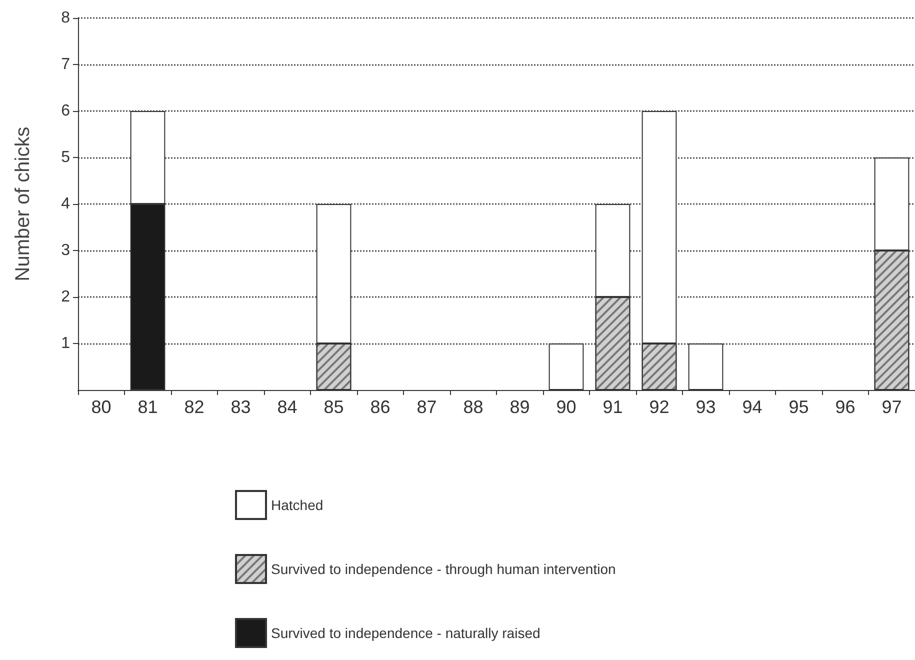  Describe the element at coordinates (287, 407) in the screenshot. I see `x-tick-label: 84` at that location.